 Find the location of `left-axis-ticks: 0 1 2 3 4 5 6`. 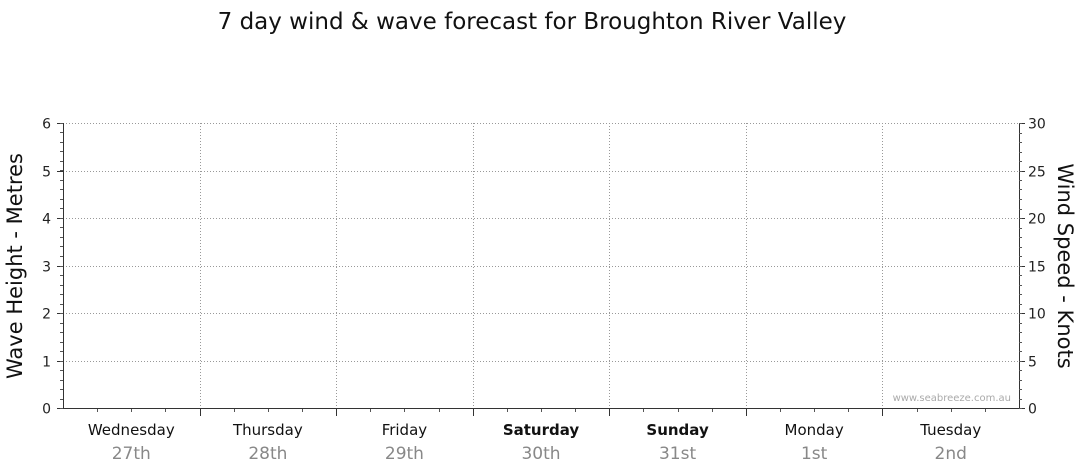

left-axis-ticks: 0 1 2 3 4 5 6 is located at coordinates (52, 267).